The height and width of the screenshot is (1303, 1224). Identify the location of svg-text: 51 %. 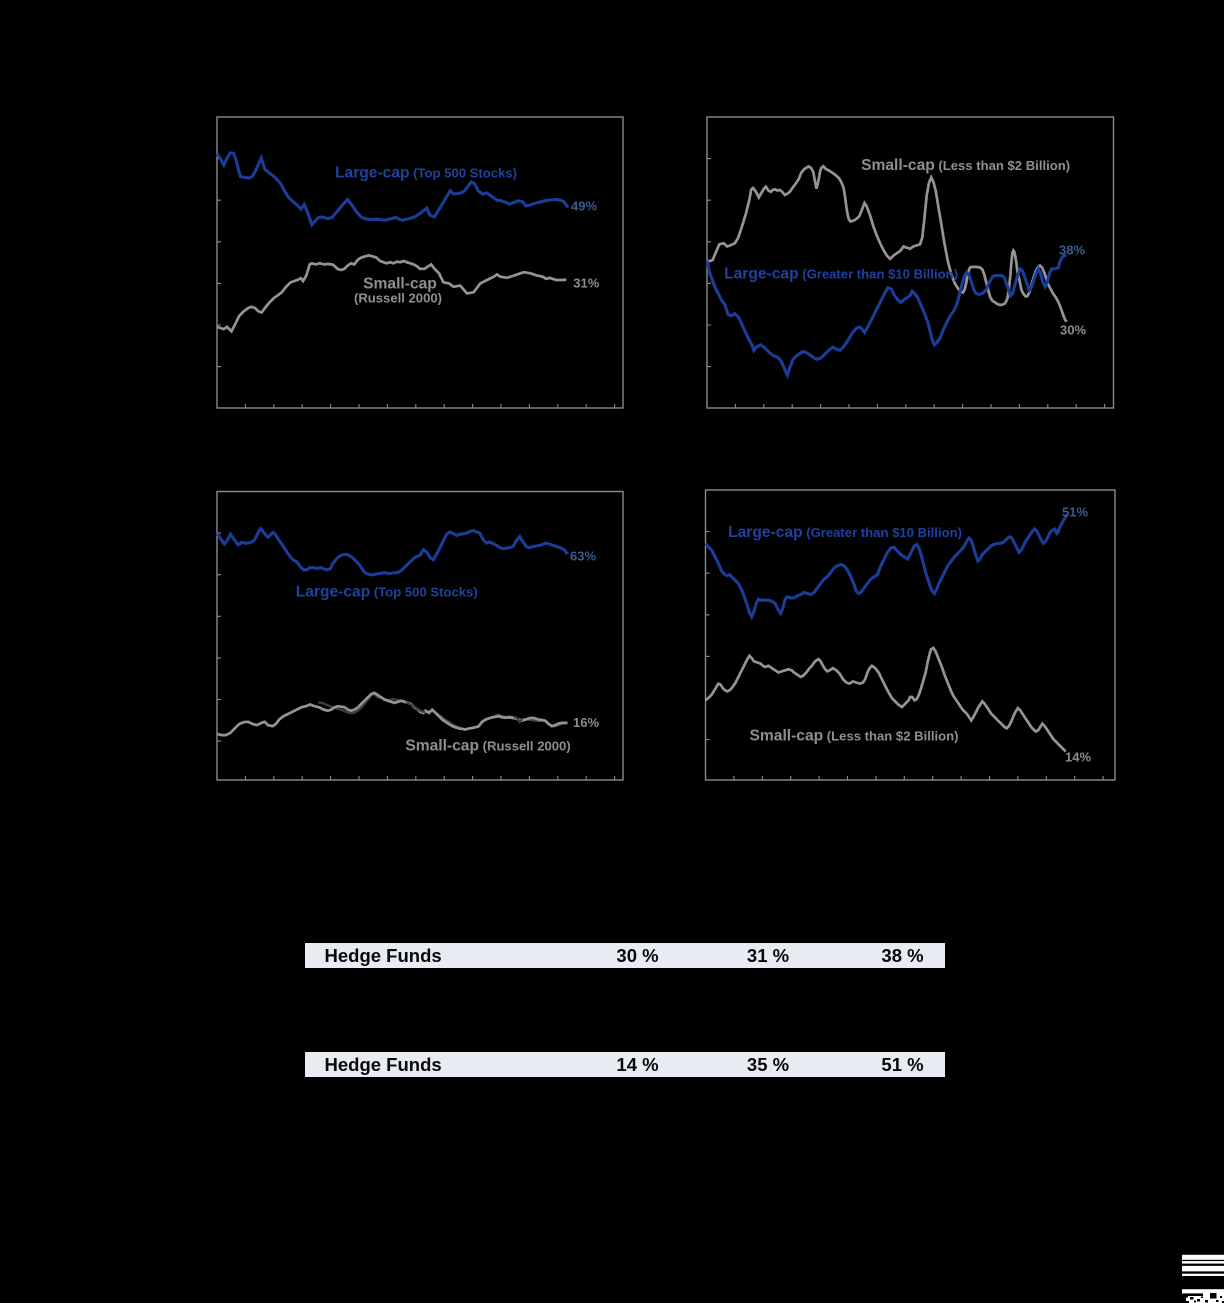
(902, 1064).